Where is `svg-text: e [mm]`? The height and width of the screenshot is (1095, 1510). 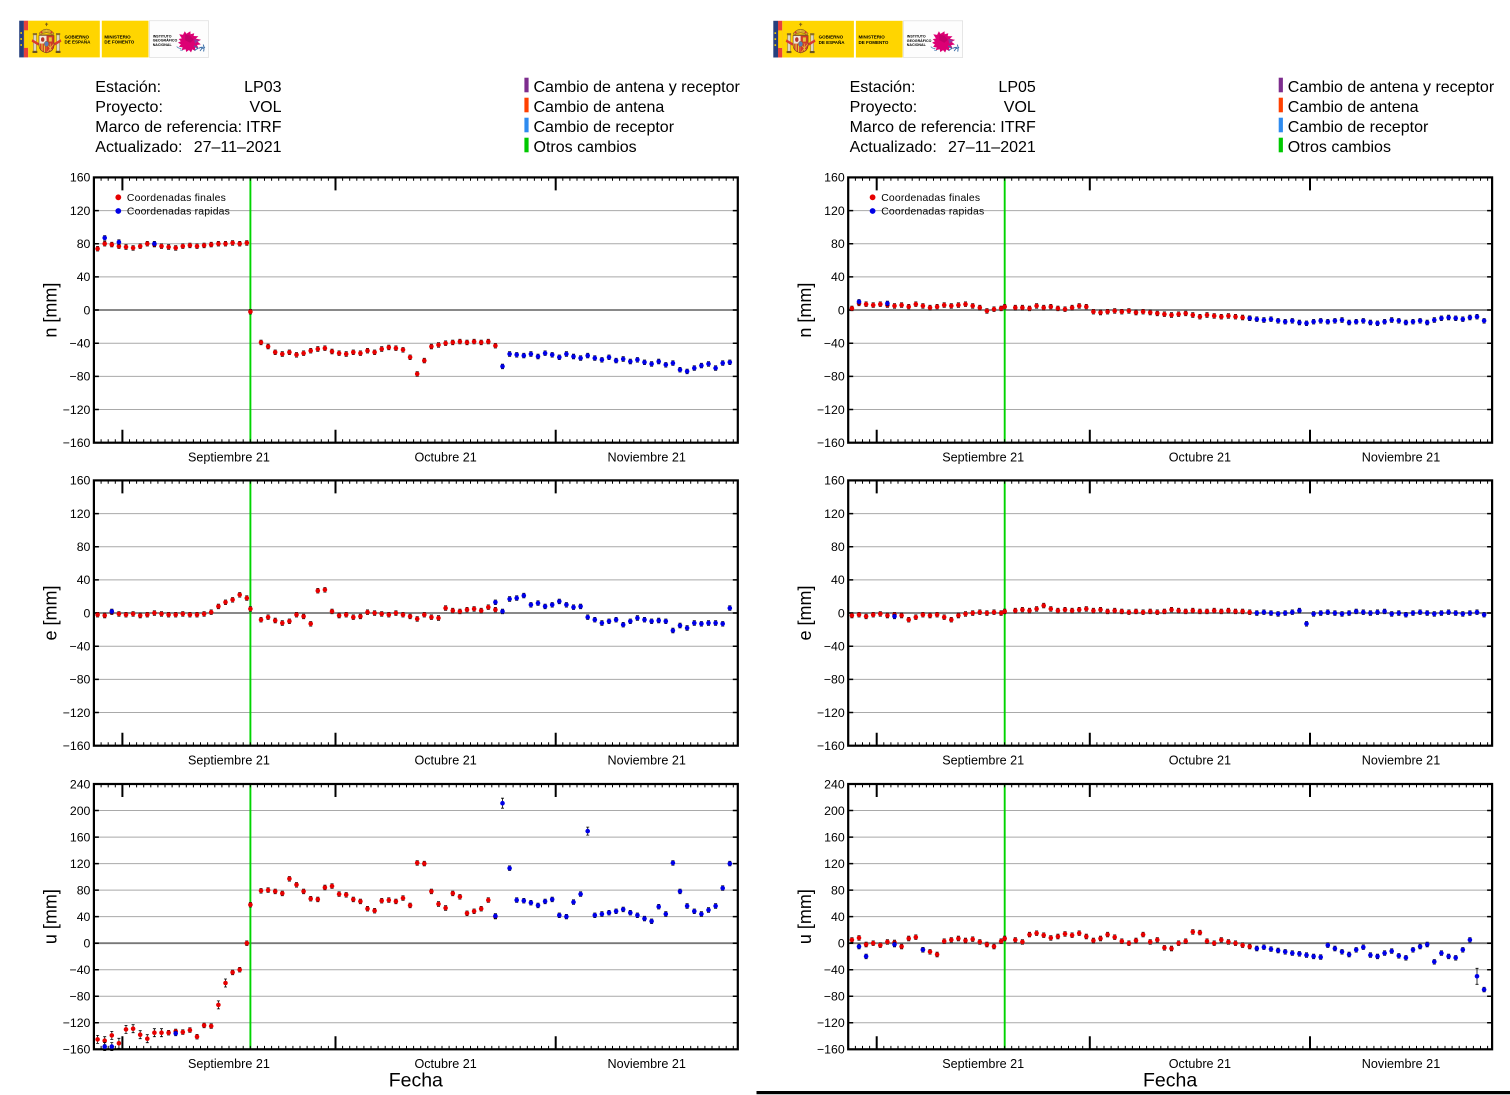 svg-text: e [mm] is located at coordinates (805, 612).